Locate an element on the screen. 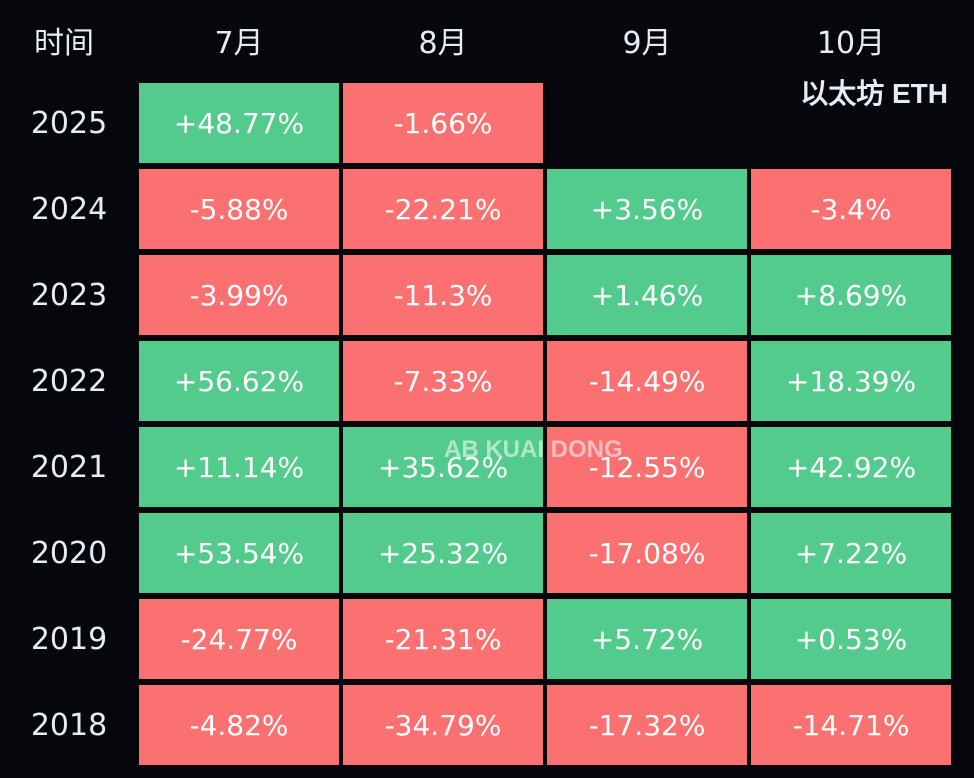 The height and width of the screenshot is (778, 974). return-cell: +48.77% is located at coordinates (239, 123).